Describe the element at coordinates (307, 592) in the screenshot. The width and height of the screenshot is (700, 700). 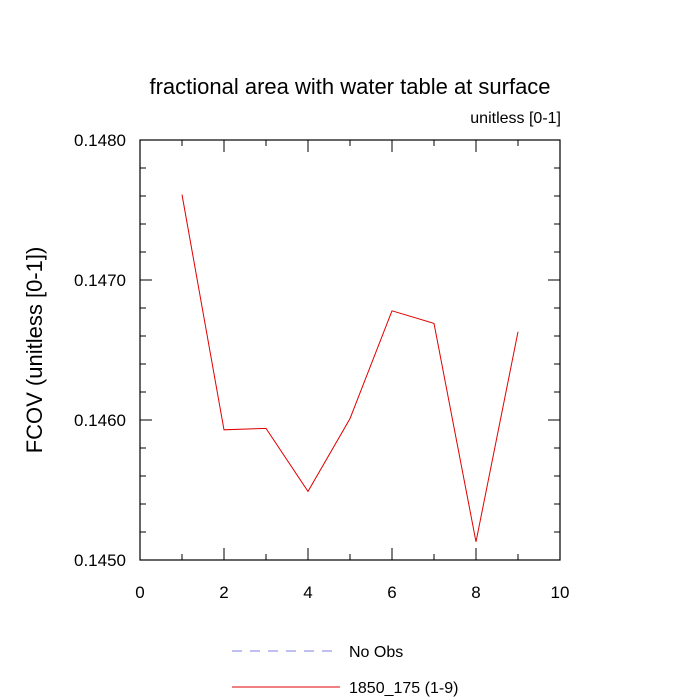
I see `x-tick-label: 4` at that location.